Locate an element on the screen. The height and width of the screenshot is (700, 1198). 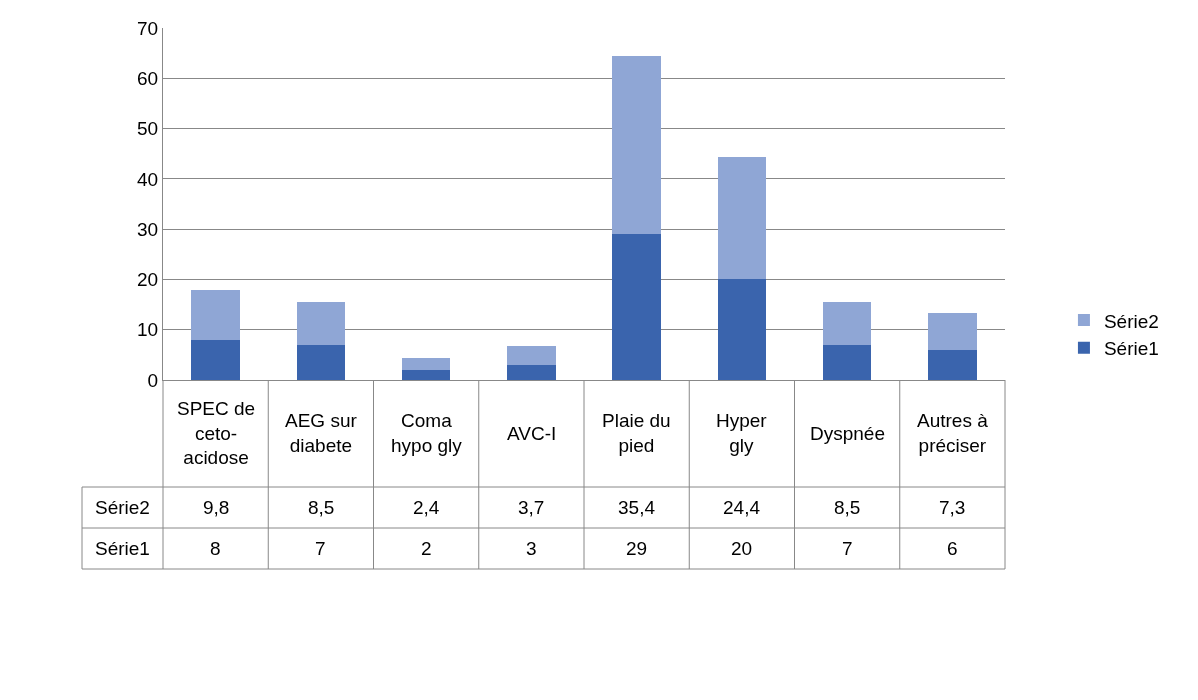
y-tick-label: 20 is located at coordinates (148, 280).